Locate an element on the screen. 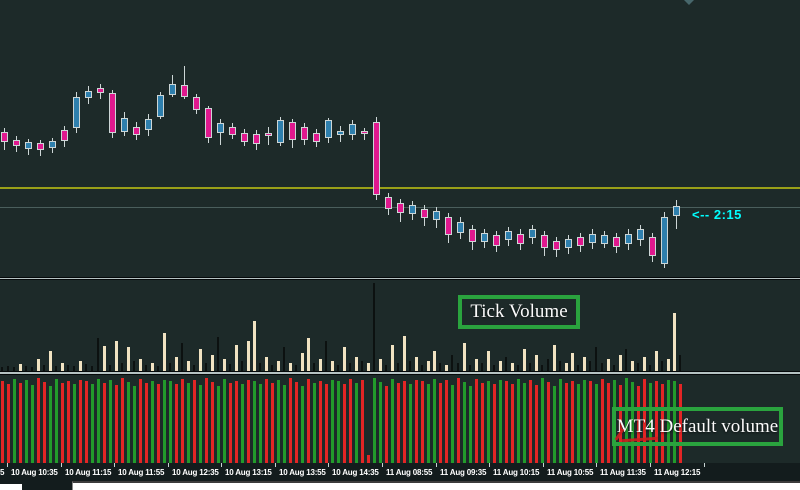 Image resolution: width=800 pixels, height=490 pixels. time-callout: <-- 2:15 is located at coordinates (717, 214).